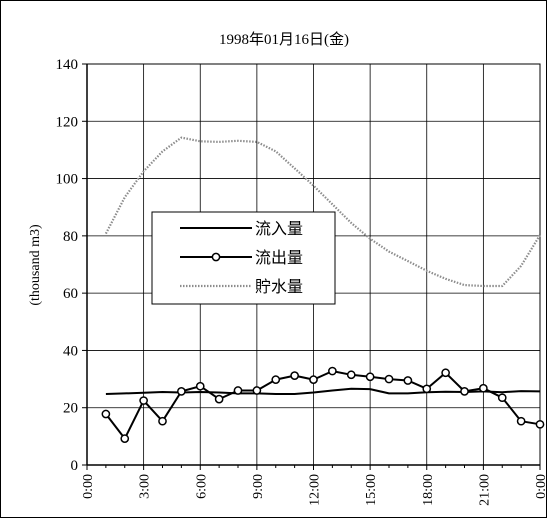 Image resolution: width=547 pixels, height=518 pixels. What do you see at coordinates (484, 490) in the screenshot?
I see `x-tick-label: 21:00` at bounding box center [484, 490].